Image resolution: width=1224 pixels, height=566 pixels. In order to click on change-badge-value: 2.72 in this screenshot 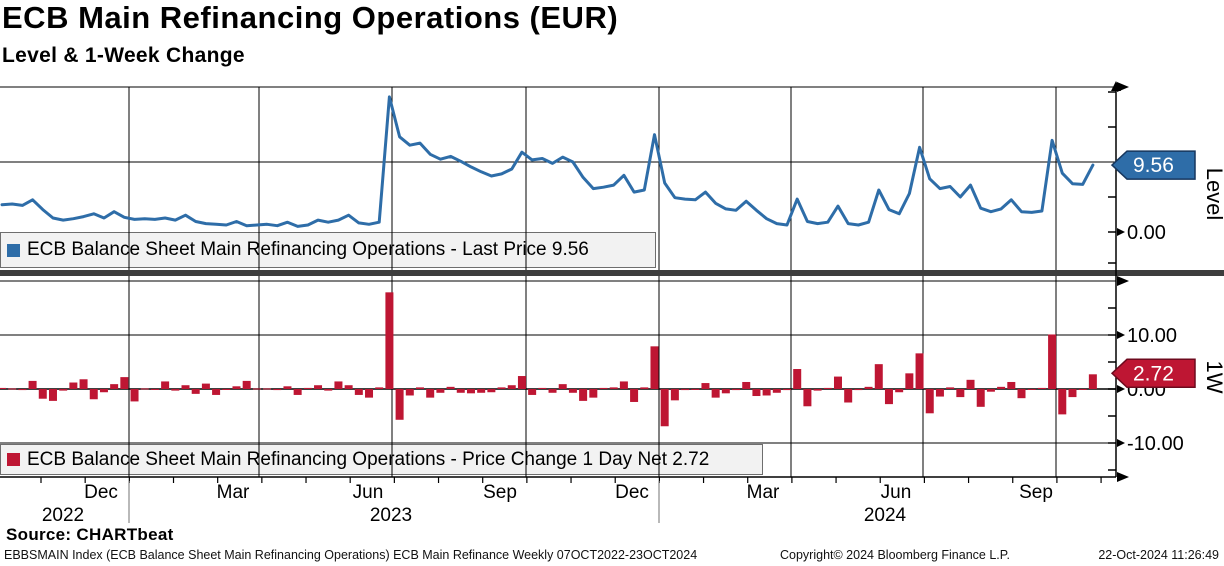, I will do `click(1153, 373)`.